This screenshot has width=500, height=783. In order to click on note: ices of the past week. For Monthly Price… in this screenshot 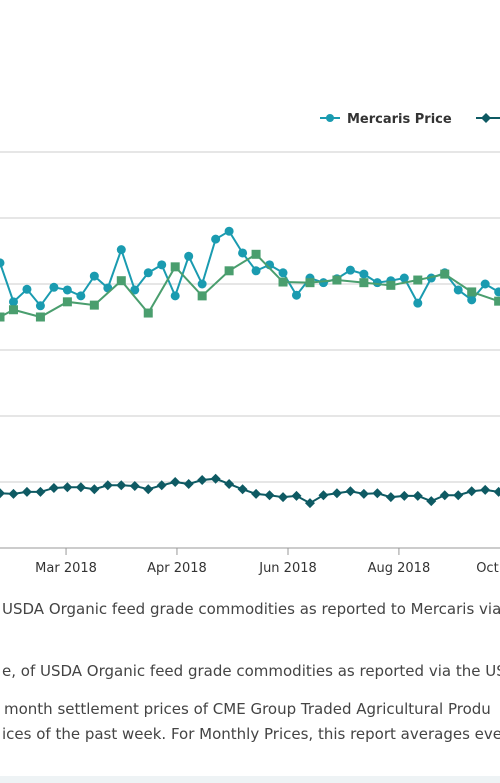, I will do `click(251, 734)`.